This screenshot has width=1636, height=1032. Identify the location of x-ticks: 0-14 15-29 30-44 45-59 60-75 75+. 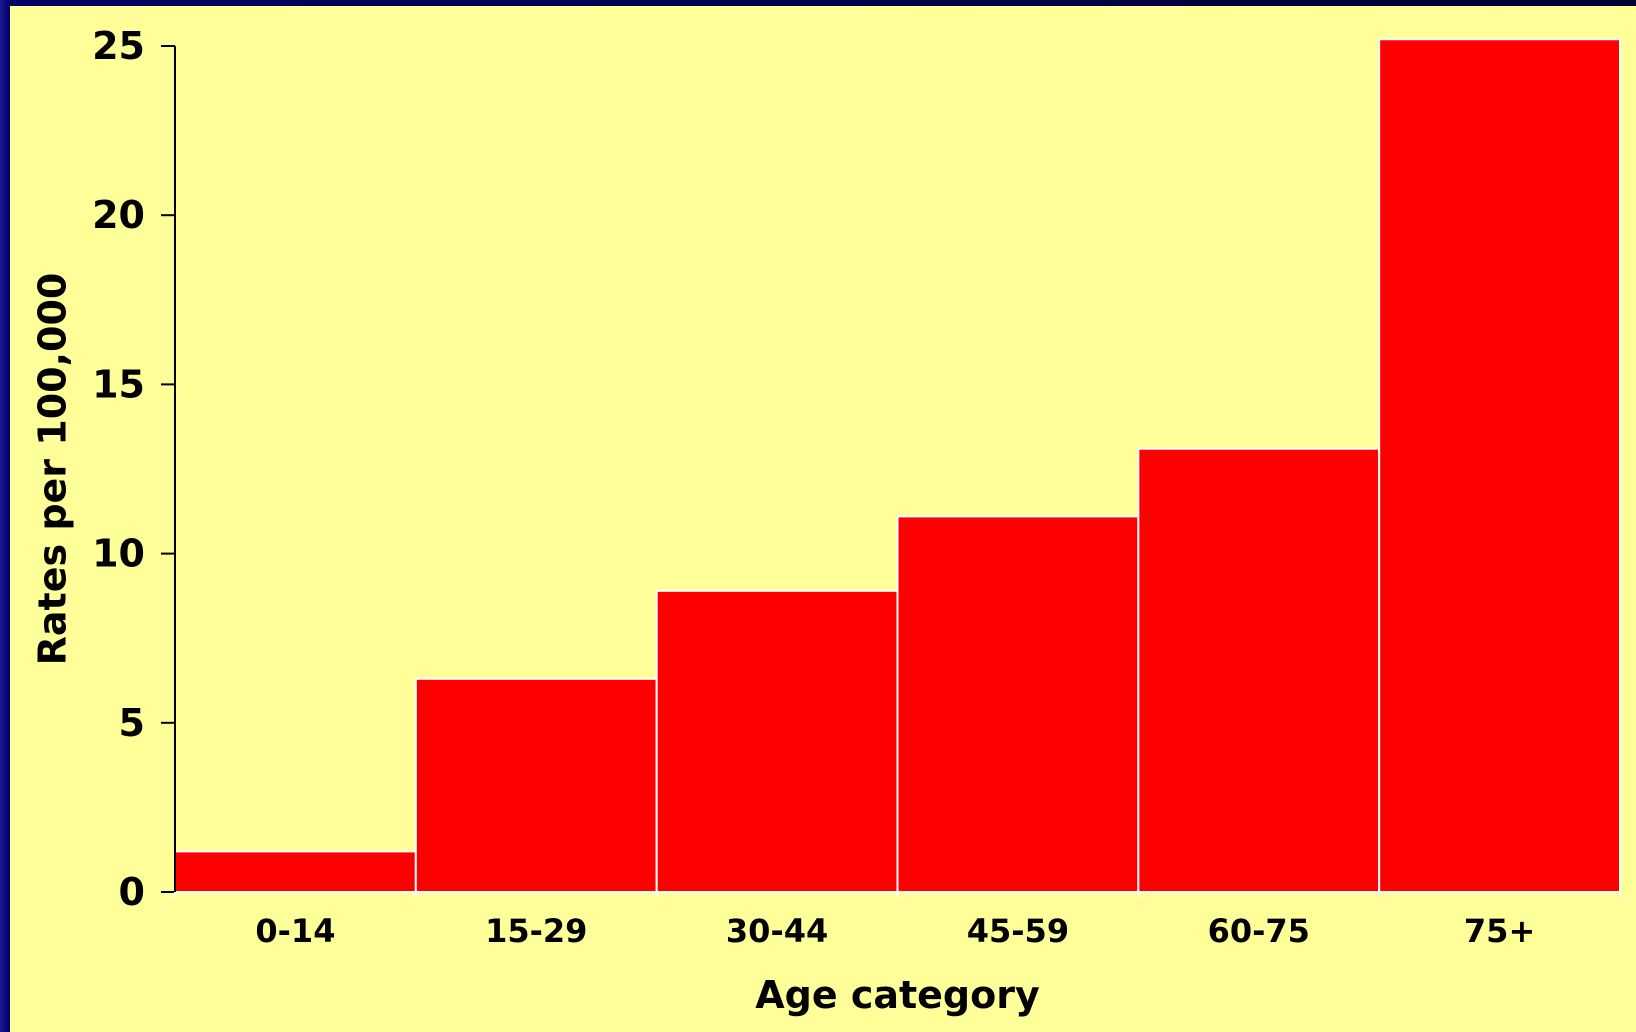
(897, 921).